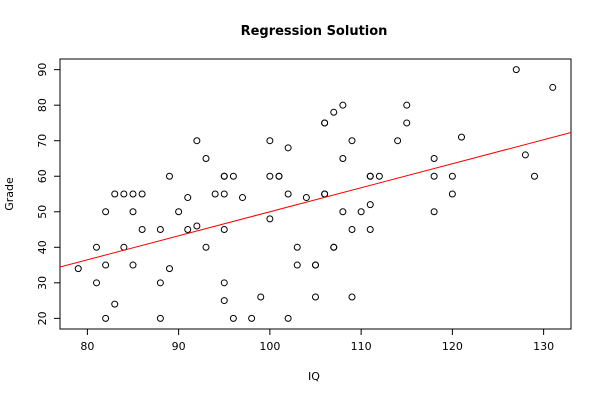 The image size is (599, 400). Describe the element at coordinates (179, 346) in the screenshot. I see `x-tick-label: 90` at that location.